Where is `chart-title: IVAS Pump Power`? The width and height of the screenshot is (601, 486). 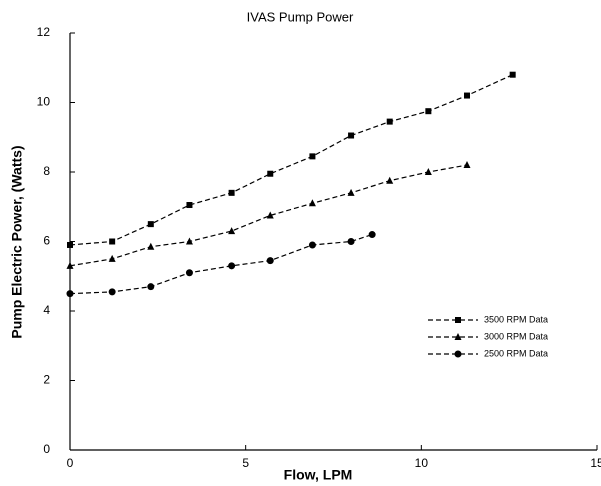
chart-title: IVAS Pump Power is located at coordinates (300, 16).